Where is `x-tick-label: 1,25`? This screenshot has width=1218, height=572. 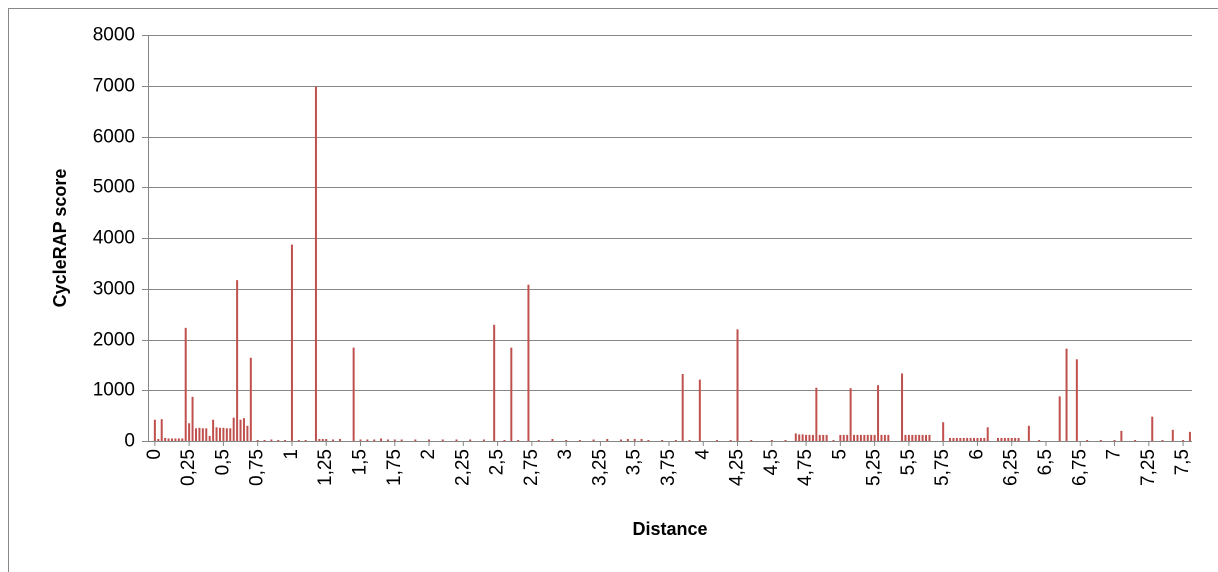
x-tick-label: 1,25 is located at coordinates (325, 467).